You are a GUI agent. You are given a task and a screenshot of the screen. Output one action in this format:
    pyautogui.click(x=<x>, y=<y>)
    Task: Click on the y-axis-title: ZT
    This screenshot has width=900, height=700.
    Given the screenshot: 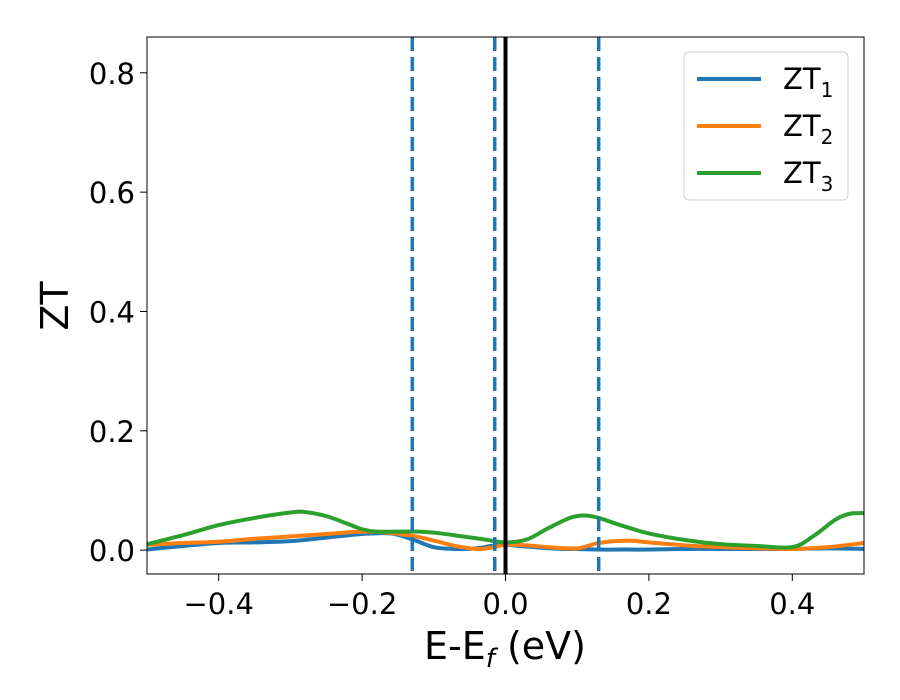 What is the action you would take?
    pyautogui.click(x=55, y=306)
    